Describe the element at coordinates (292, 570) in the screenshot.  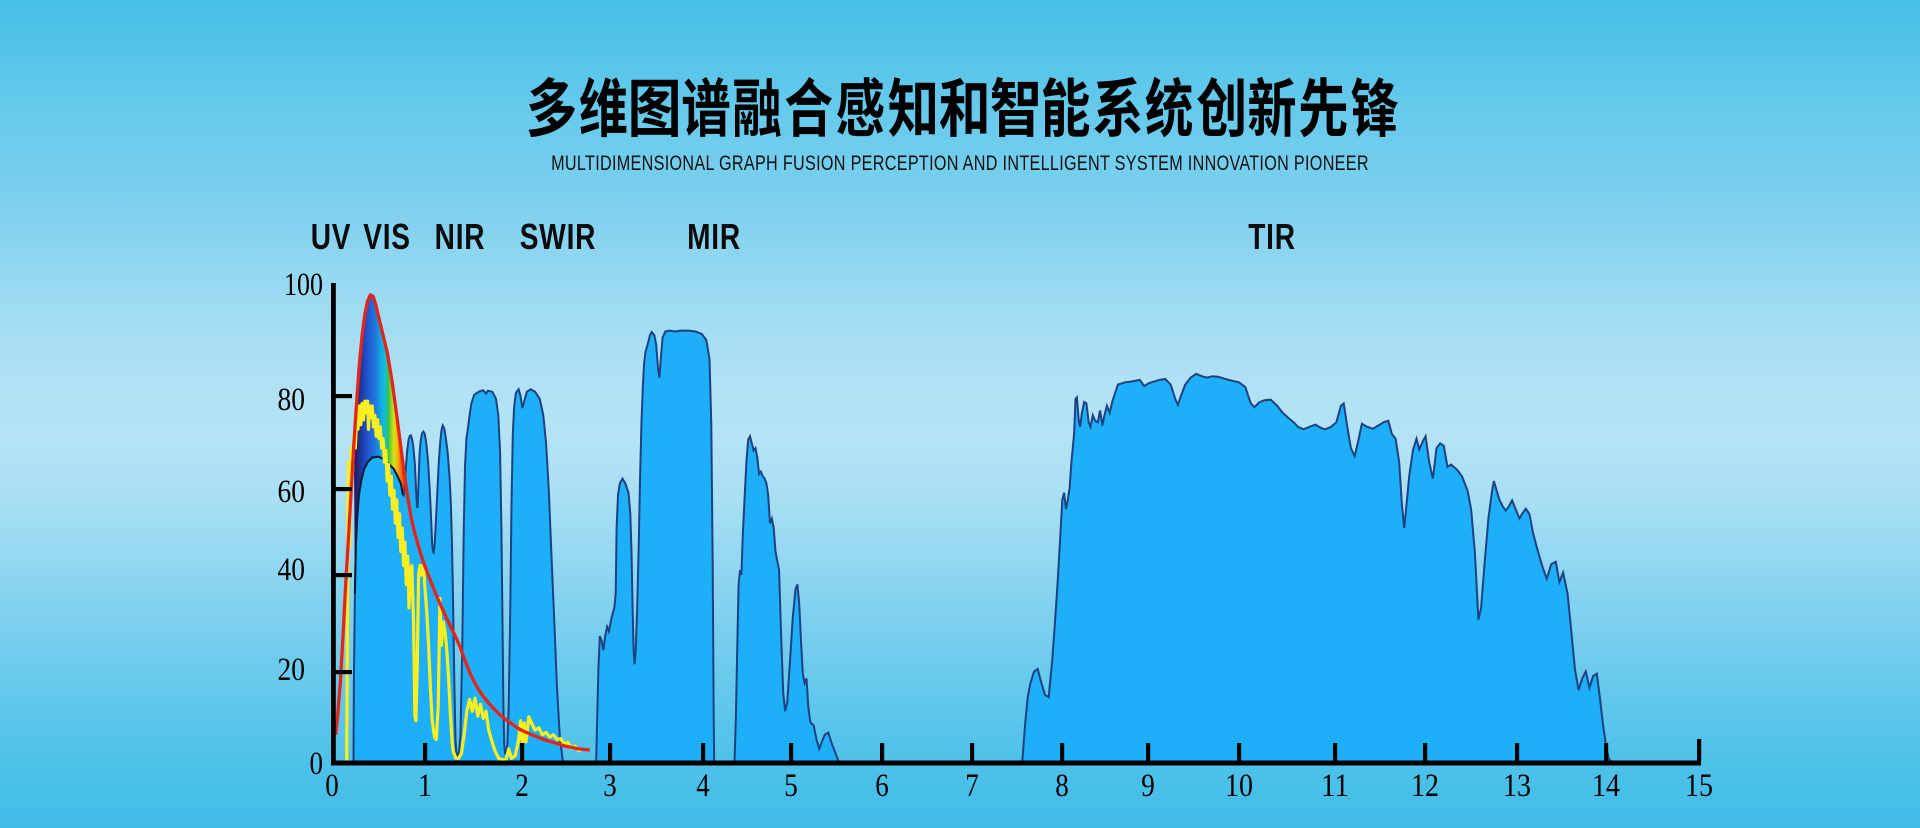
I see `svg-text: 40` at that location.